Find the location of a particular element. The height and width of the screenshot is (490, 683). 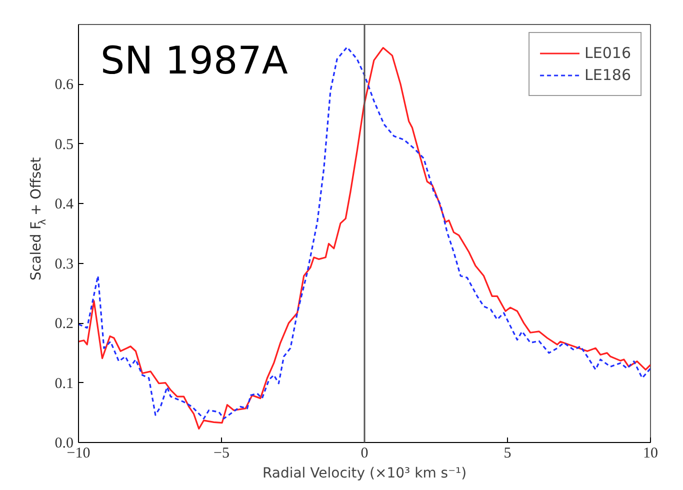

y-tick-label: 0.6 is located at coordinates (64, 85).